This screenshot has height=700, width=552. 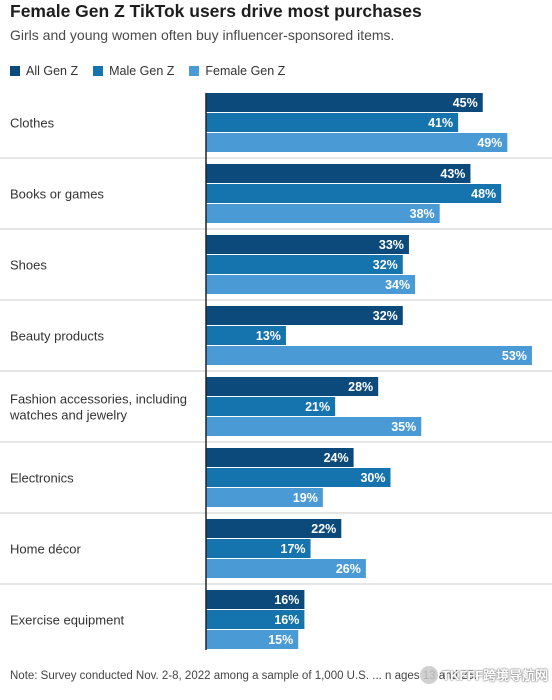 What do you see at coordinates (45, 549) in the screenshot?
I see `category-label: Home décor` at bounding box center [45, 549].